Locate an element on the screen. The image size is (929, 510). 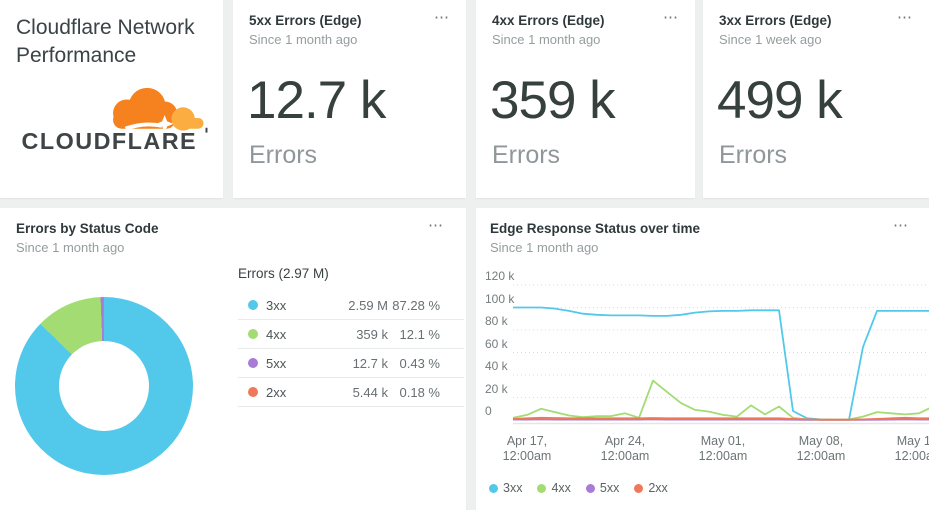
row-label: 5xx is located at coordinates (276, 363).